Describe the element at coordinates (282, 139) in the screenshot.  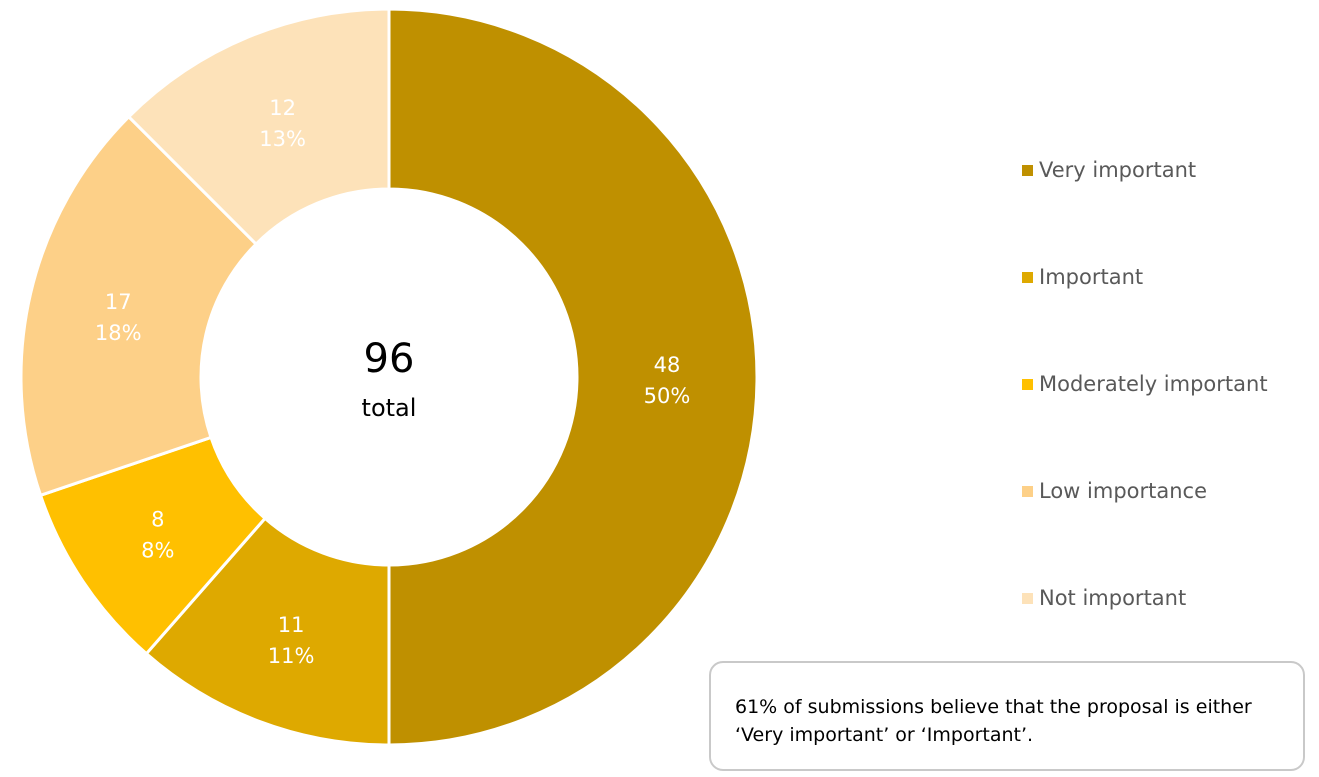
I see `slice-percent-label: 13%` at that location.